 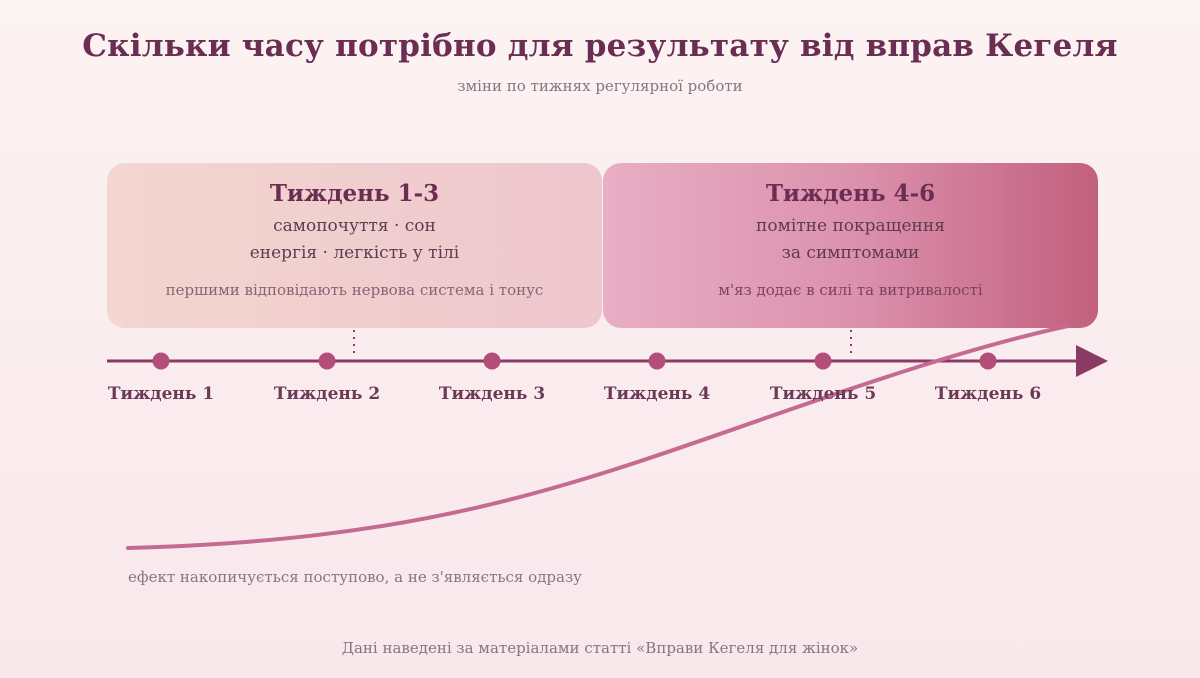 What do you see at coordinates (850, 226) in the screenshot?
I see `phase-line: помітне покращення` at bounding box center [850, 226].